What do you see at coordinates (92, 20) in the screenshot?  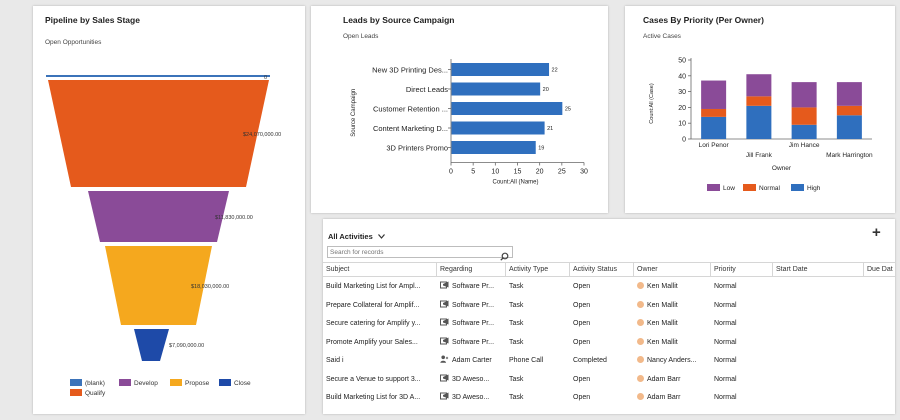 I see `pipeline-title: Pipeline by Sales Stage` at bounding box center [92, 20].